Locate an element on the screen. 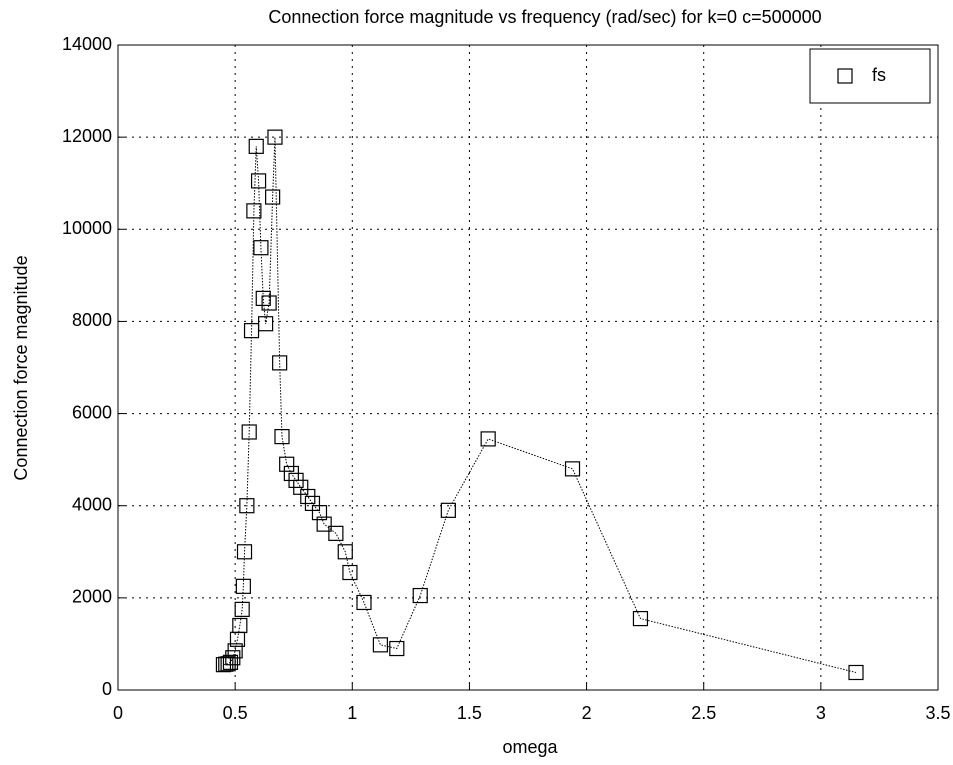  x-tick-label: 1 is located at coordinates (352, 713).